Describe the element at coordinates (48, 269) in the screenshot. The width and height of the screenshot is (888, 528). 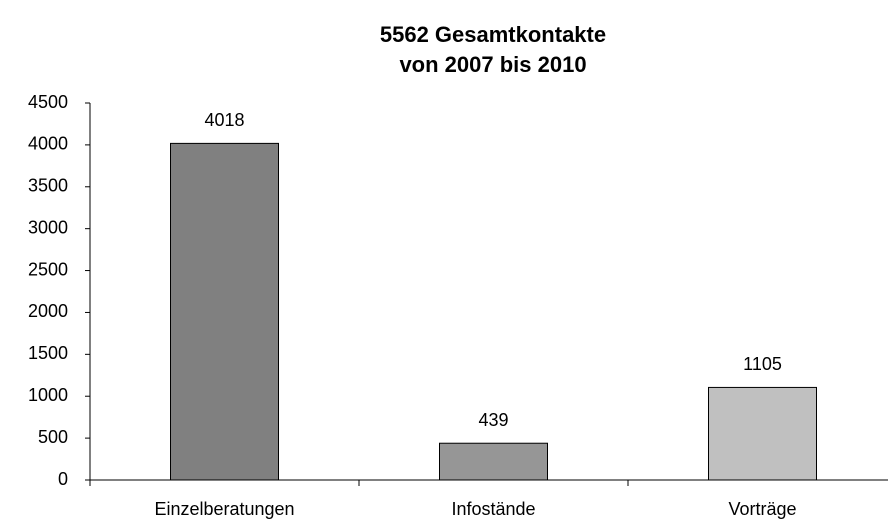
I see `y-tick-label: 2500` at that location.